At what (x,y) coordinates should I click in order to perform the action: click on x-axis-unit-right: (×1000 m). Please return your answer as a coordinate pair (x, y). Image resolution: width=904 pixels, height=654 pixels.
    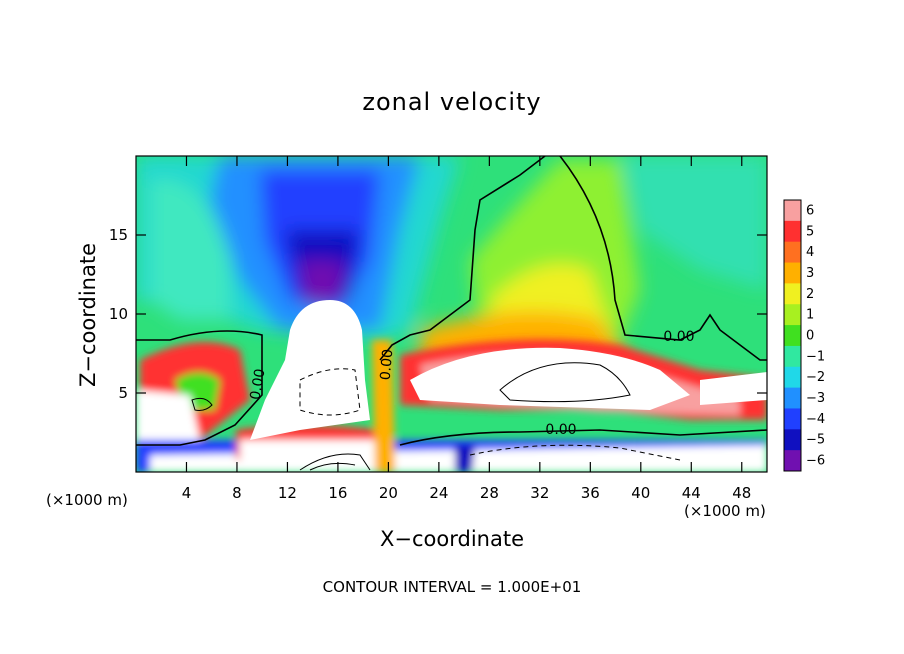
    Looking at the image, I should click on (725, 511).